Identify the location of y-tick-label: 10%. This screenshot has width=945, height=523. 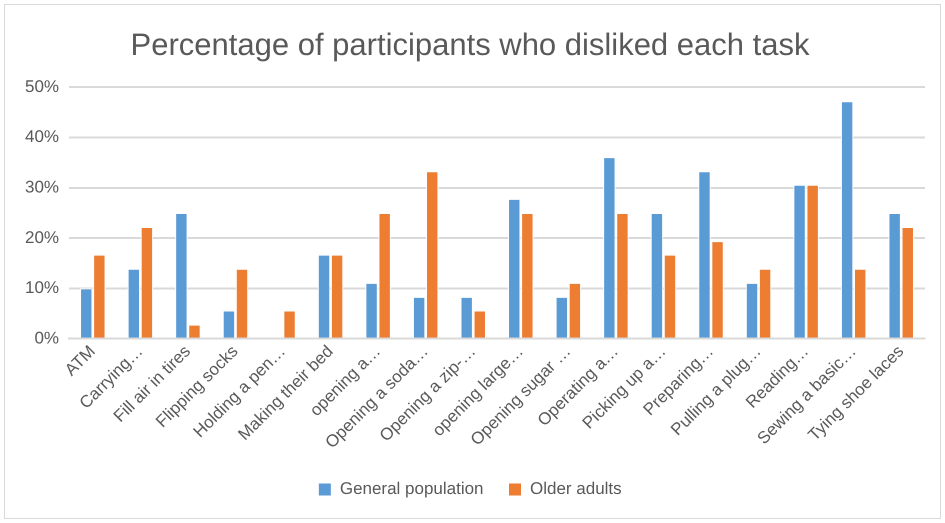
(42, 288).